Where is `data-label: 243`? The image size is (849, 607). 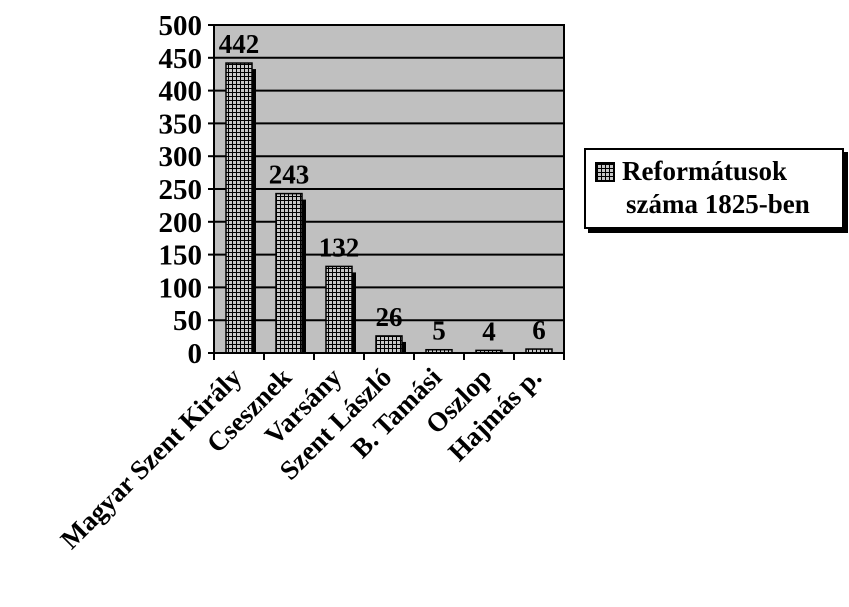 data-label: 243 is located at coordinates (289, 175).